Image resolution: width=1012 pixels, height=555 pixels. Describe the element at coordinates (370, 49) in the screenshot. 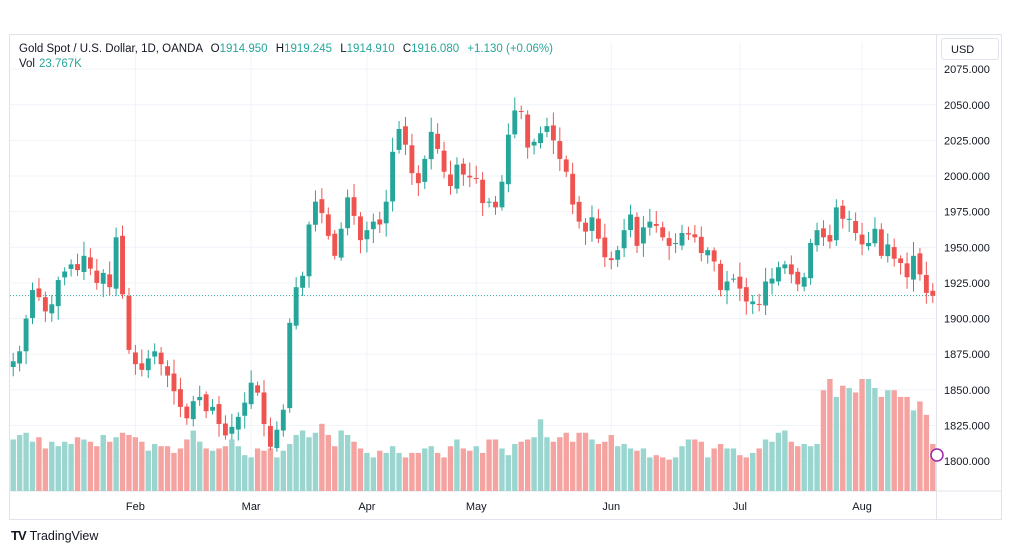

I see `low-value: 1914.910` at that location.